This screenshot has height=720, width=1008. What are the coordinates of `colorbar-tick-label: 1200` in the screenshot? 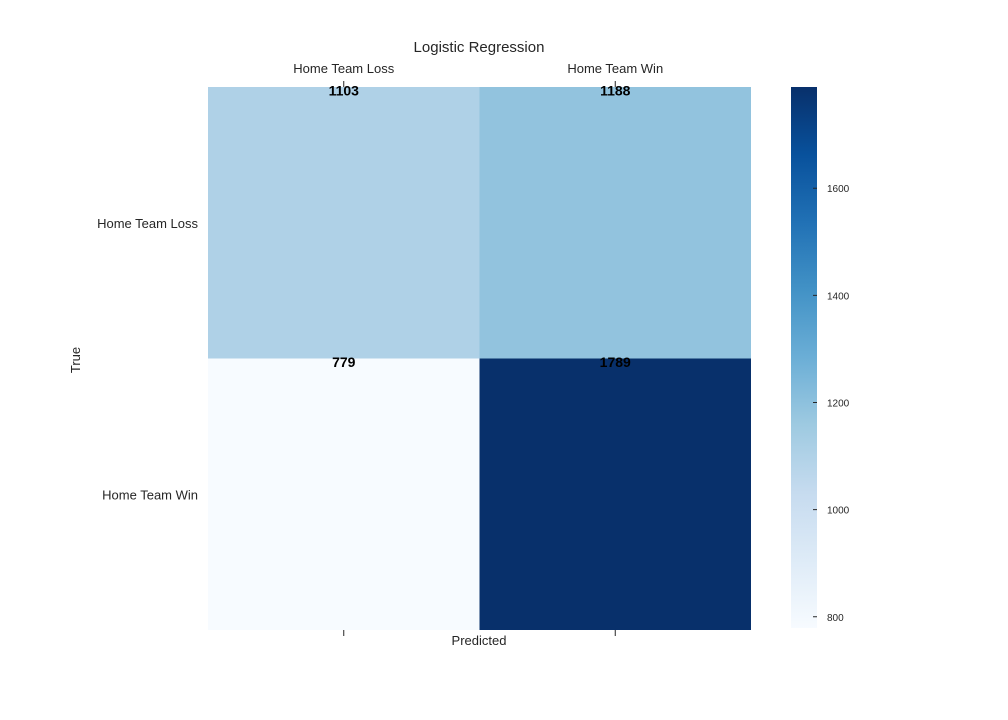 It's located at (838, 403).